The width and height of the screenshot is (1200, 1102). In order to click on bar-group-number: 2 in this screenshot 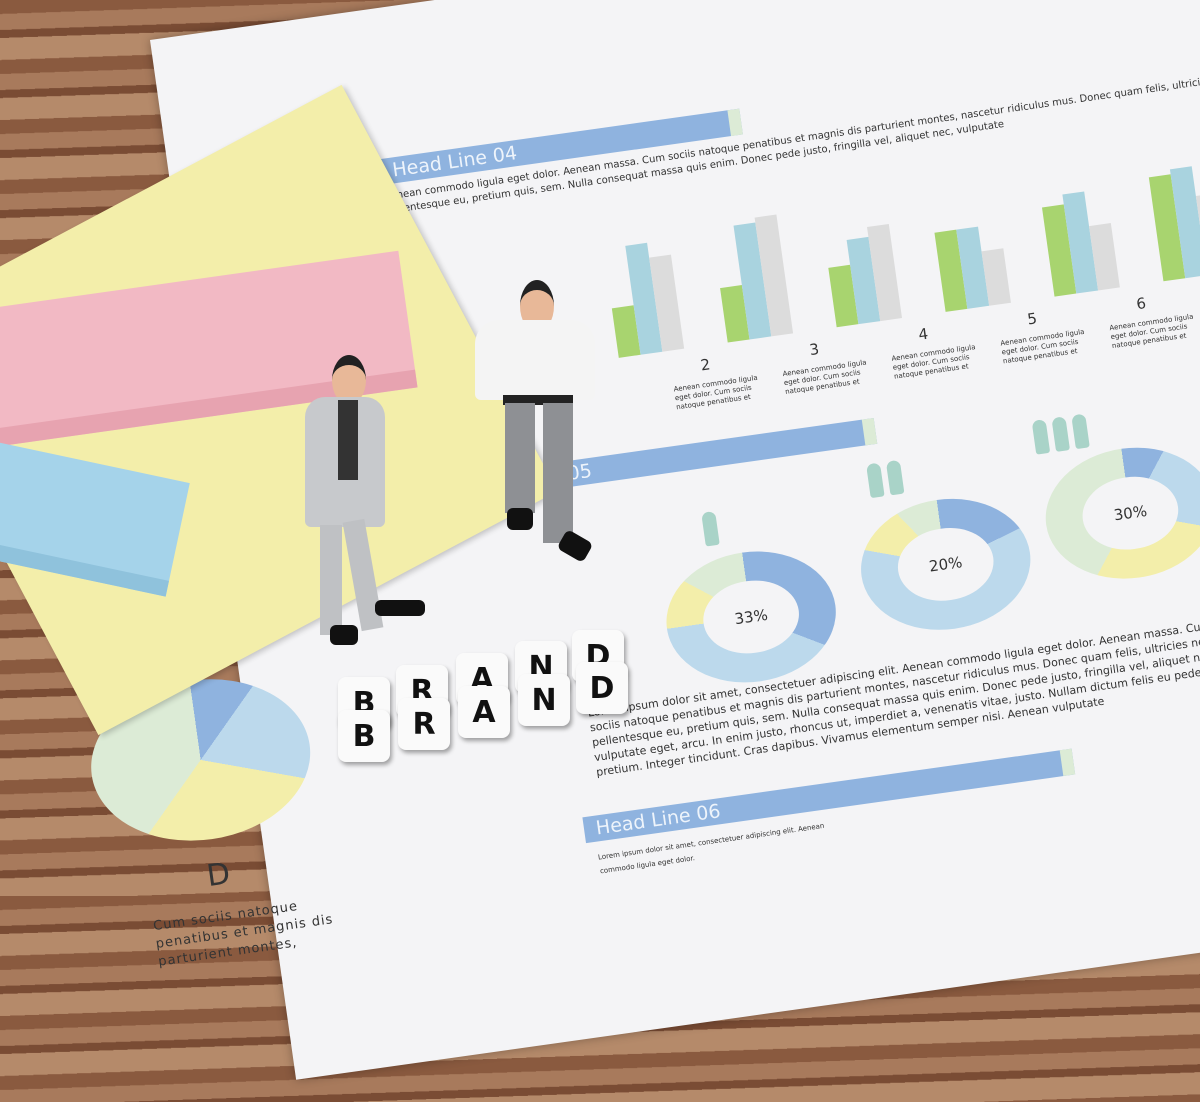, I will do `click(705, 365)`.